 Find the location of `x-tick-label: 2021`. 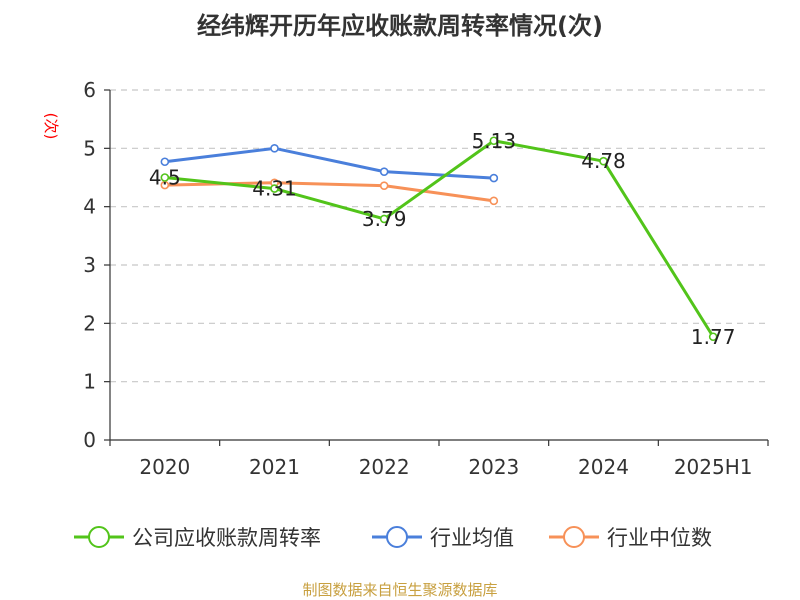

x-tick-label: 2021 is located at coordinates (274, 467).